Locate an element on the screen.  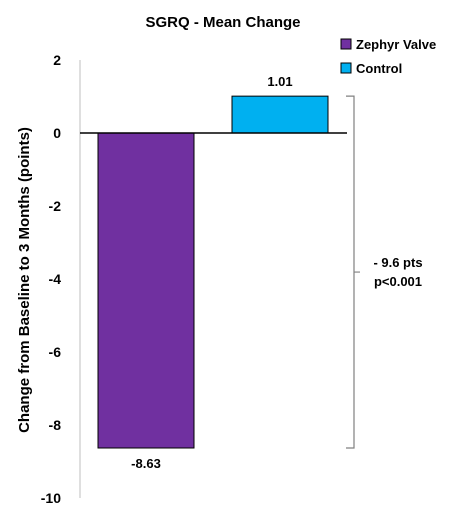
y-tick-label: -10 is located at coordinates (51, 498).